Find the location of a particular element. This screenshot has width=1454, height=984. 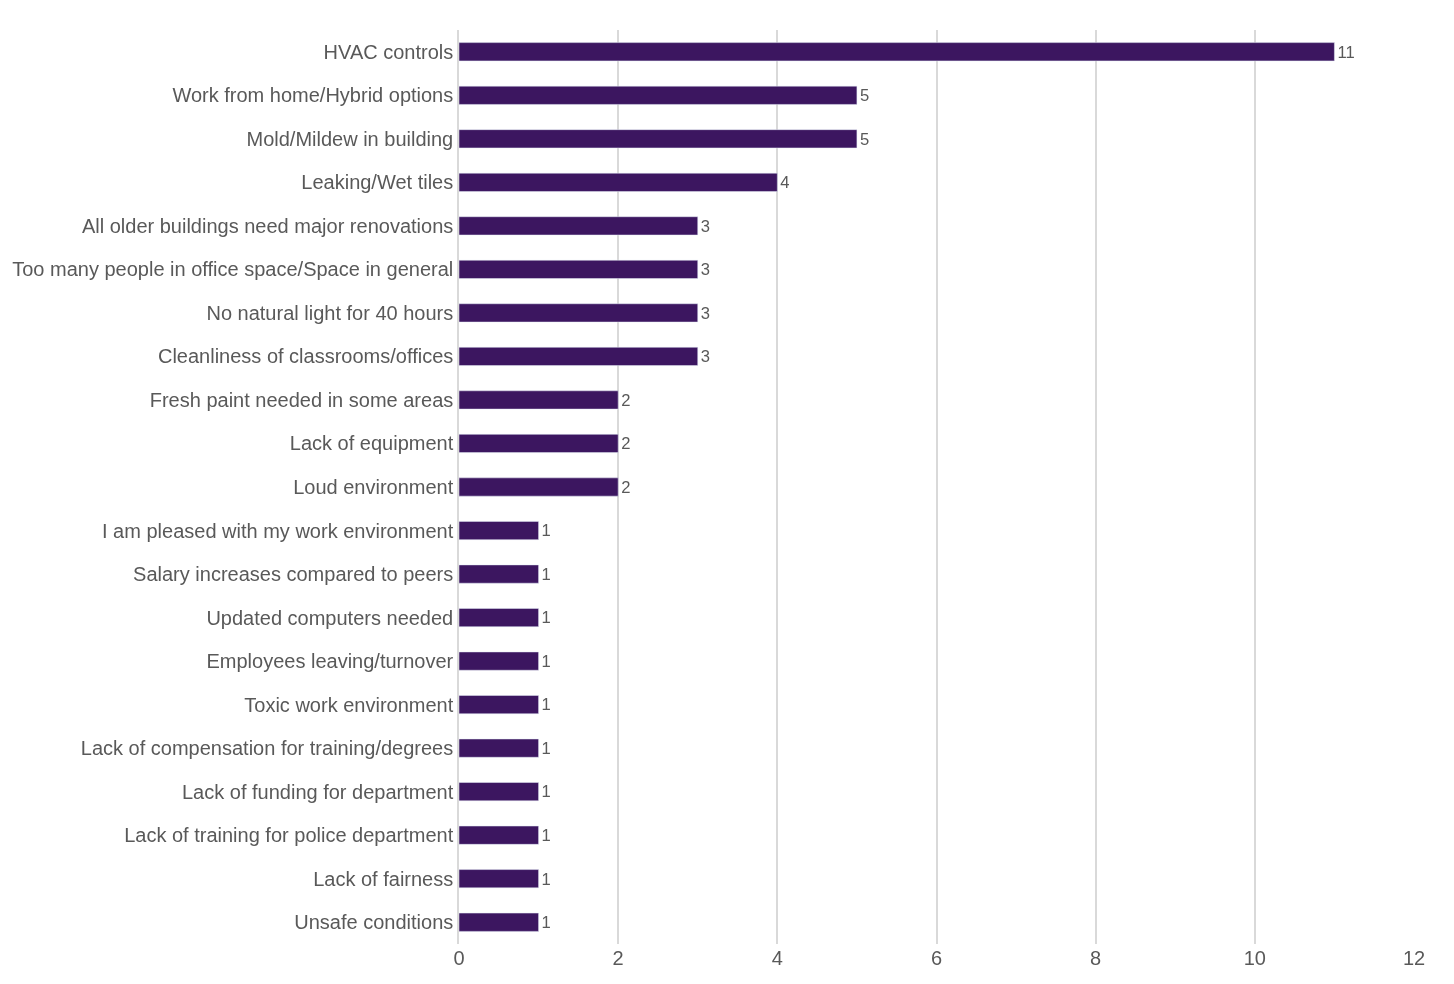

y-tick-label: Lack of fairness is located at coordinates (383, 878).